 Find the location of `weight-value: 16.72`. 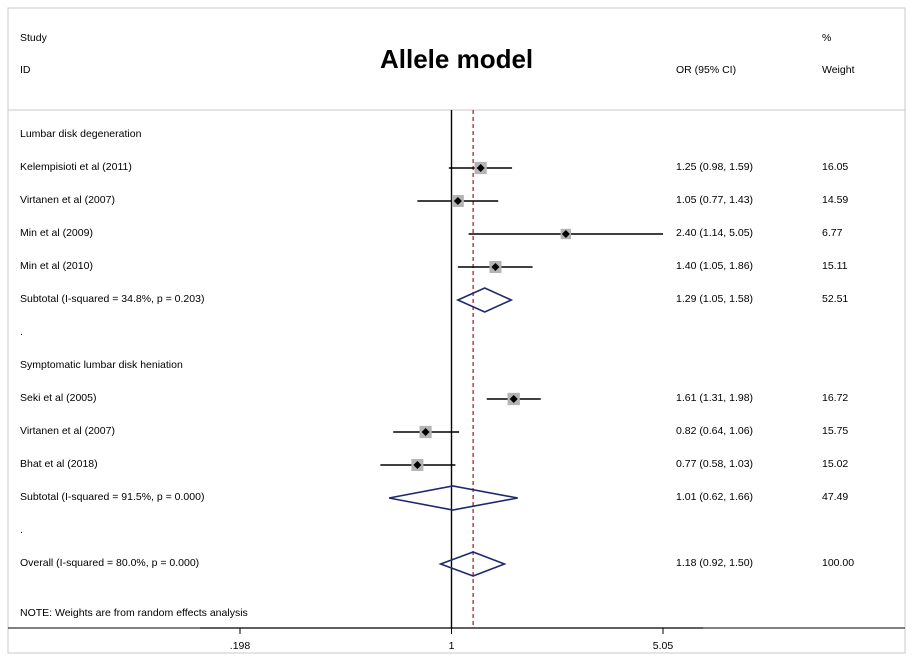

weight-value: 16.72 is located at coordinates (835, 398).